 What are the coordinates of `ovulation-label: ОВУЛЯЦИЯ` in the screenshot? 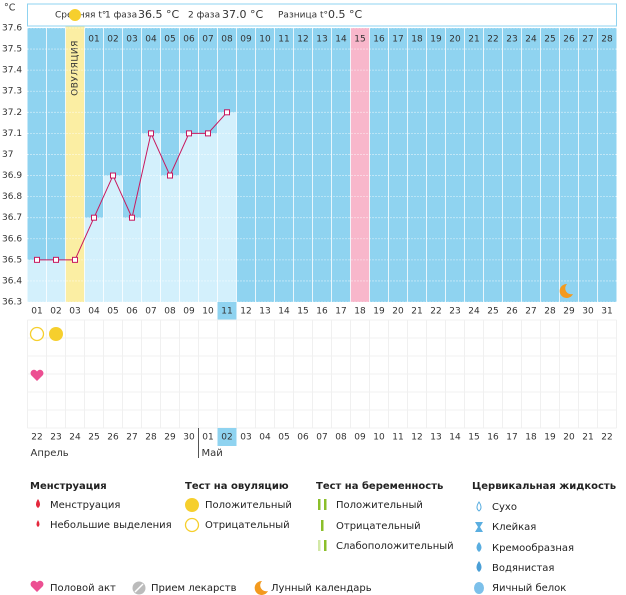 It's located at (76, 68).